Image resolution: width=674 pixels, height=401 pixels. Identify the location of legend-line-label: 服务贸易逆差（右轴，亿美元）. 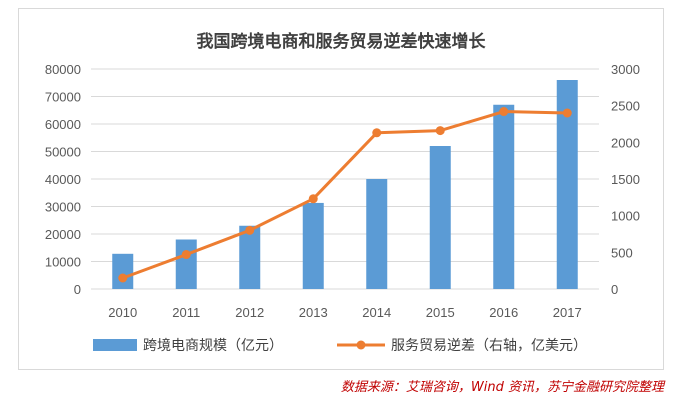
(489, 346).